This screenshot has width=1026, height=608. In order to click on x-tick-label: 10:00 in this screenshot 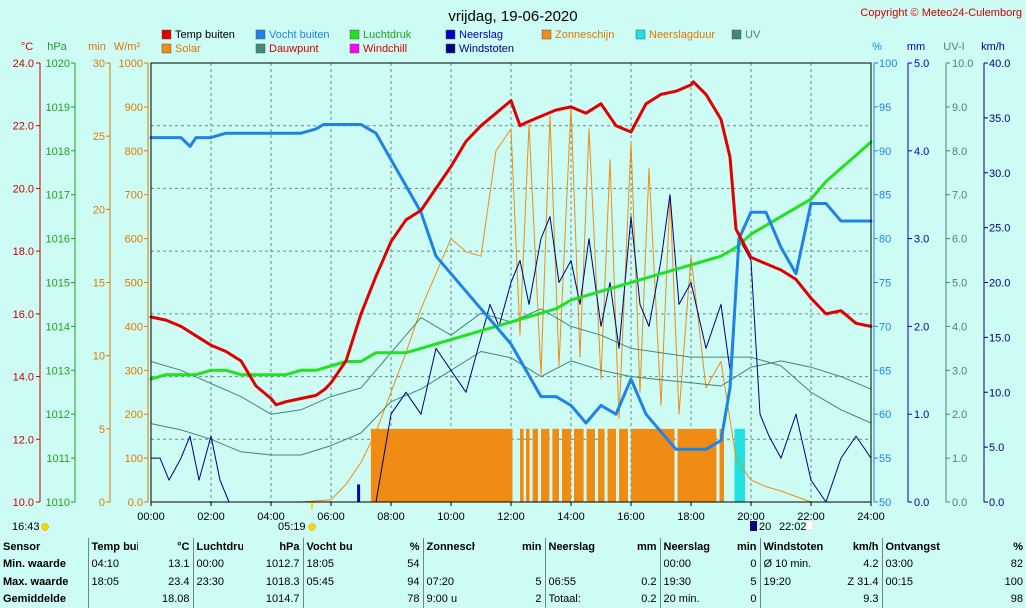, I will do `click(451, 517)`.